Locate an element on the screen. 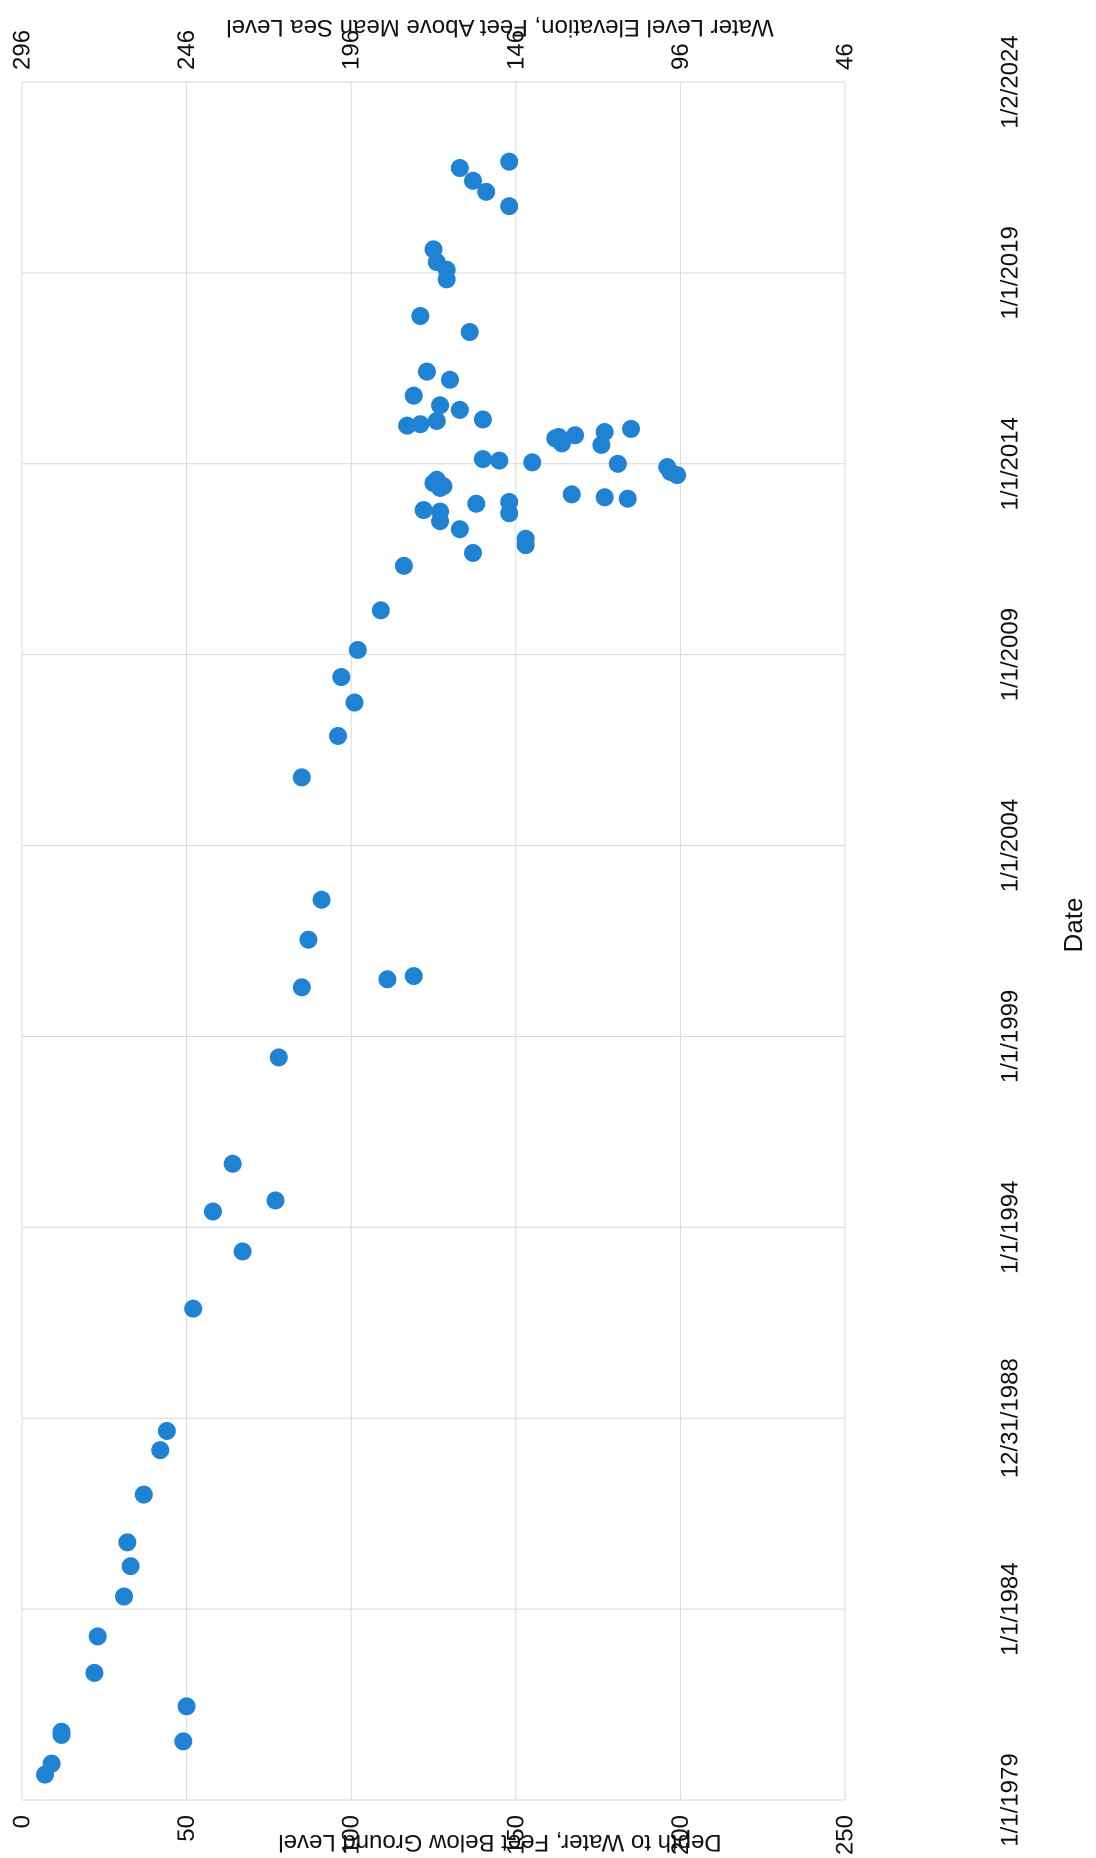 The image size is (1096, 1858). date-tick-label: 1/1/1994 is located at coordinates (1010, 1227).